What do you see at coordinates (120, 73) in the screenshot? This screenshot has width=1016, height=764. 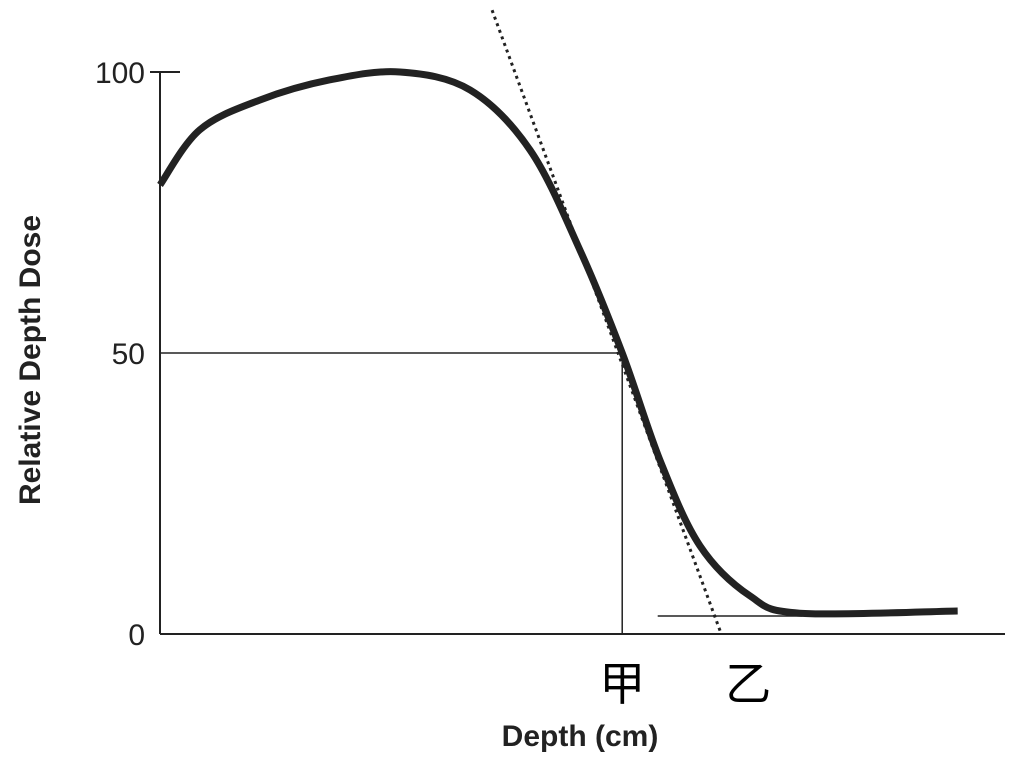 I see `y-tick-label: 100` at bounding box center [120, 73].